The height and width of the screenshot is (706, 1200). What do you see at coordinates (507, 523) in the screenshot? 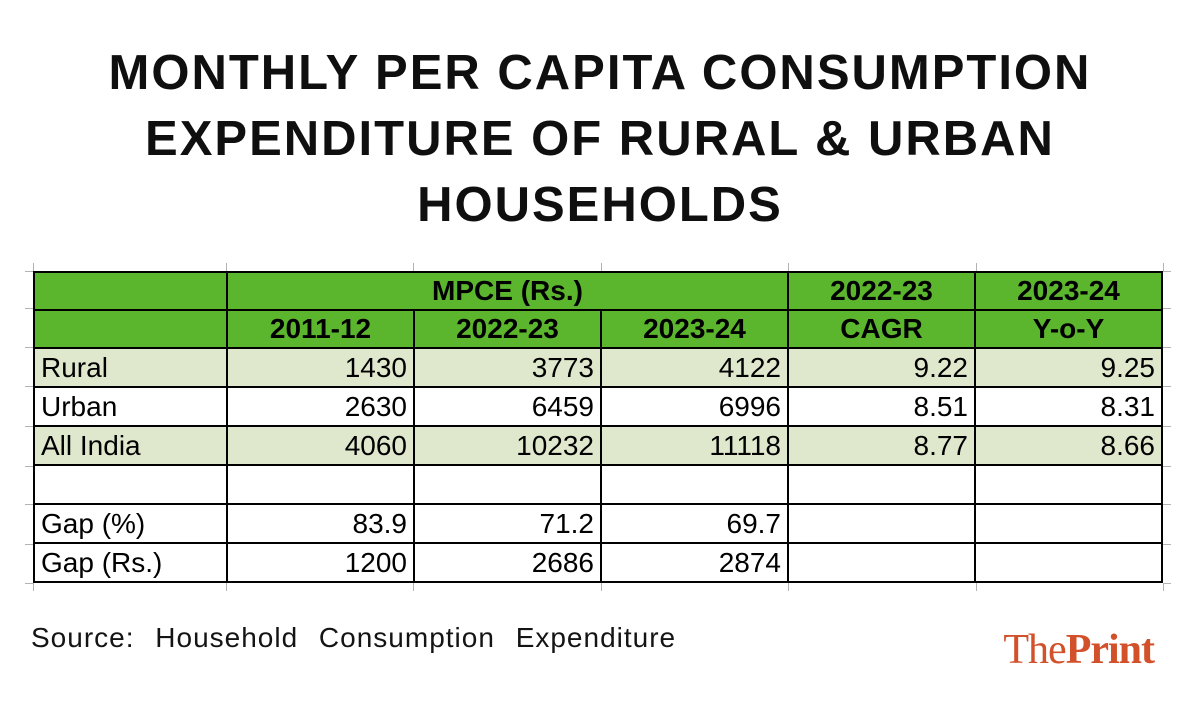
I see `value-cell: 71.2` at bounding box center [507, 523].